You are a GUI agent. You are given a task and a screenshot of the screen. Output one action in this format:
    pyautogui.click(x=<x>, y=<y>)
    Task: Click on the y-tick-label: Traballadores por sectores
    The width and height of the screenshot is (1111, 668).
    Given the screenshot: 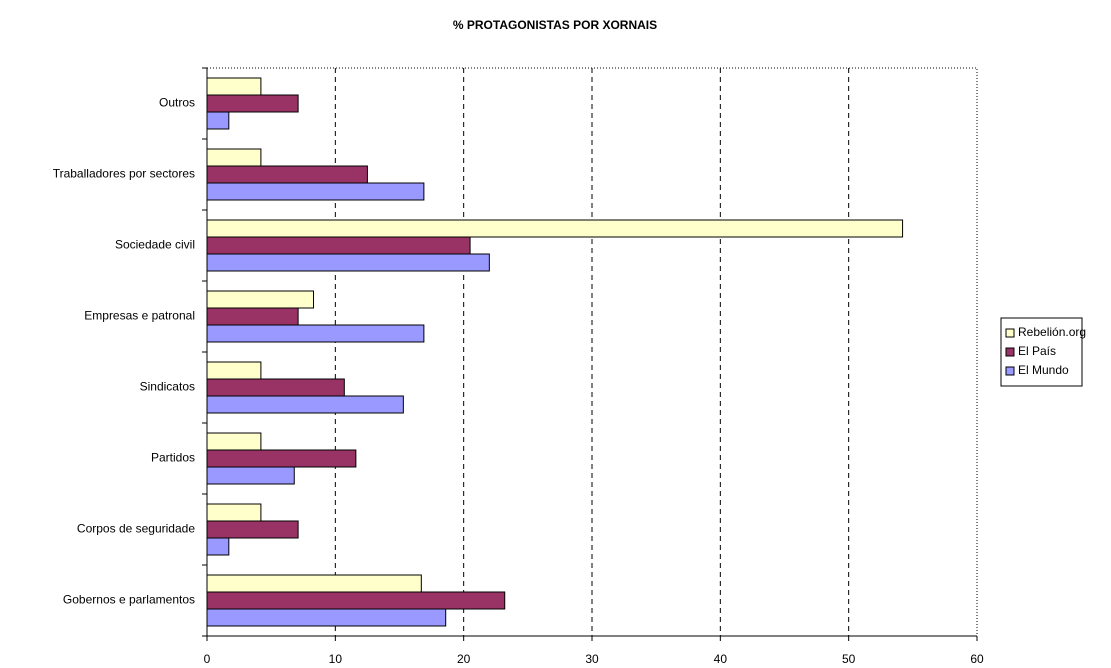 What is the action you would take?
    pyautogui.click(x=124, y=174)
    